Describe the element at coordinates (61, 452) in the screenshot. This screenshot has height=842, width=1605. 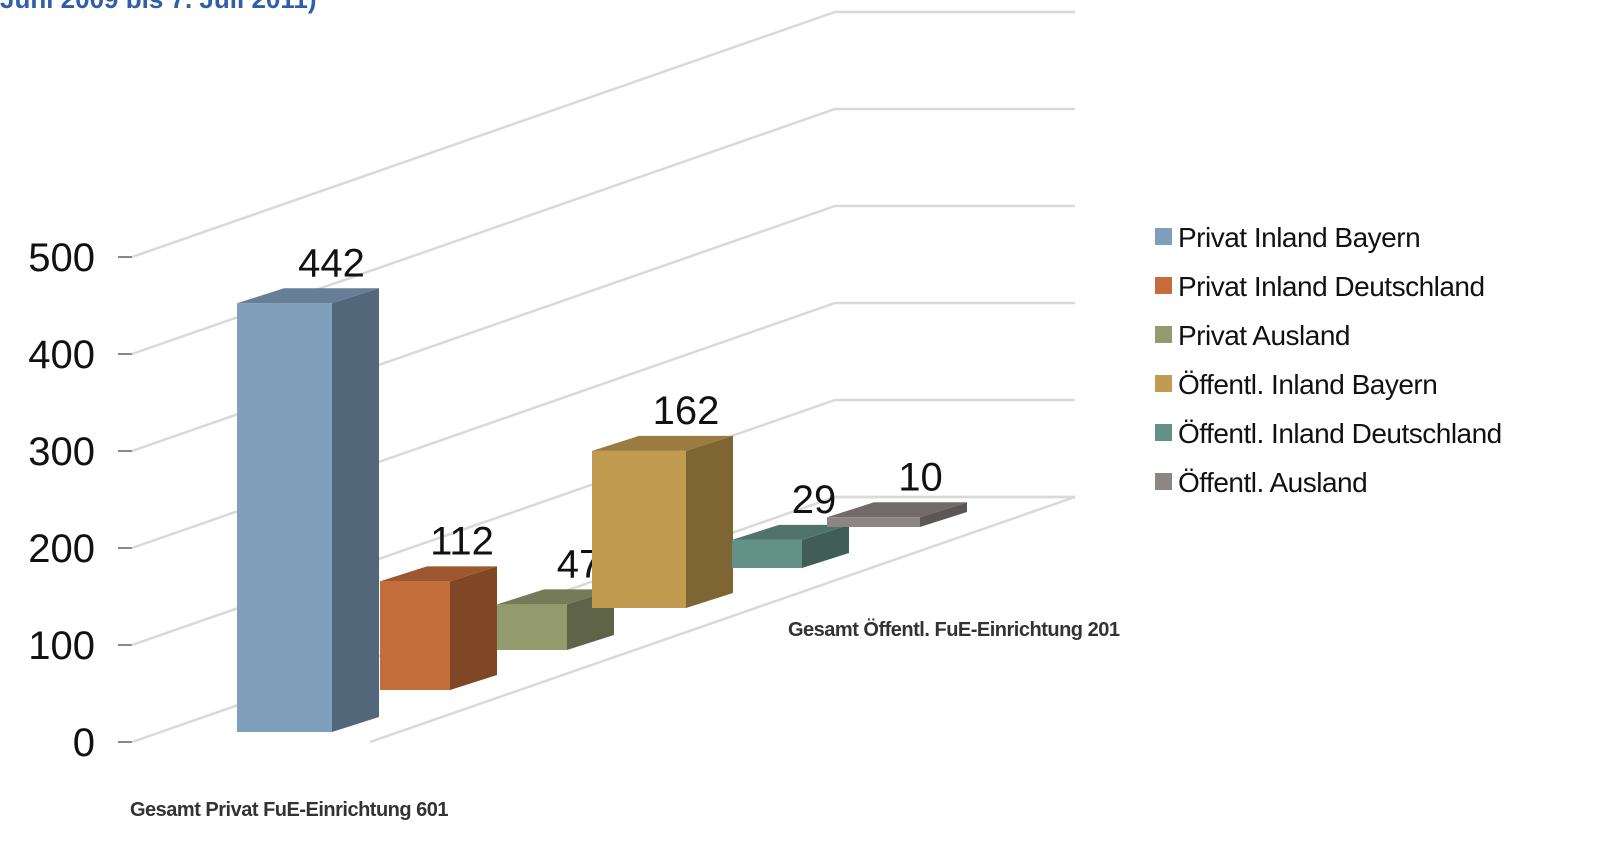
I see `y-tick-label: 300` at that location.